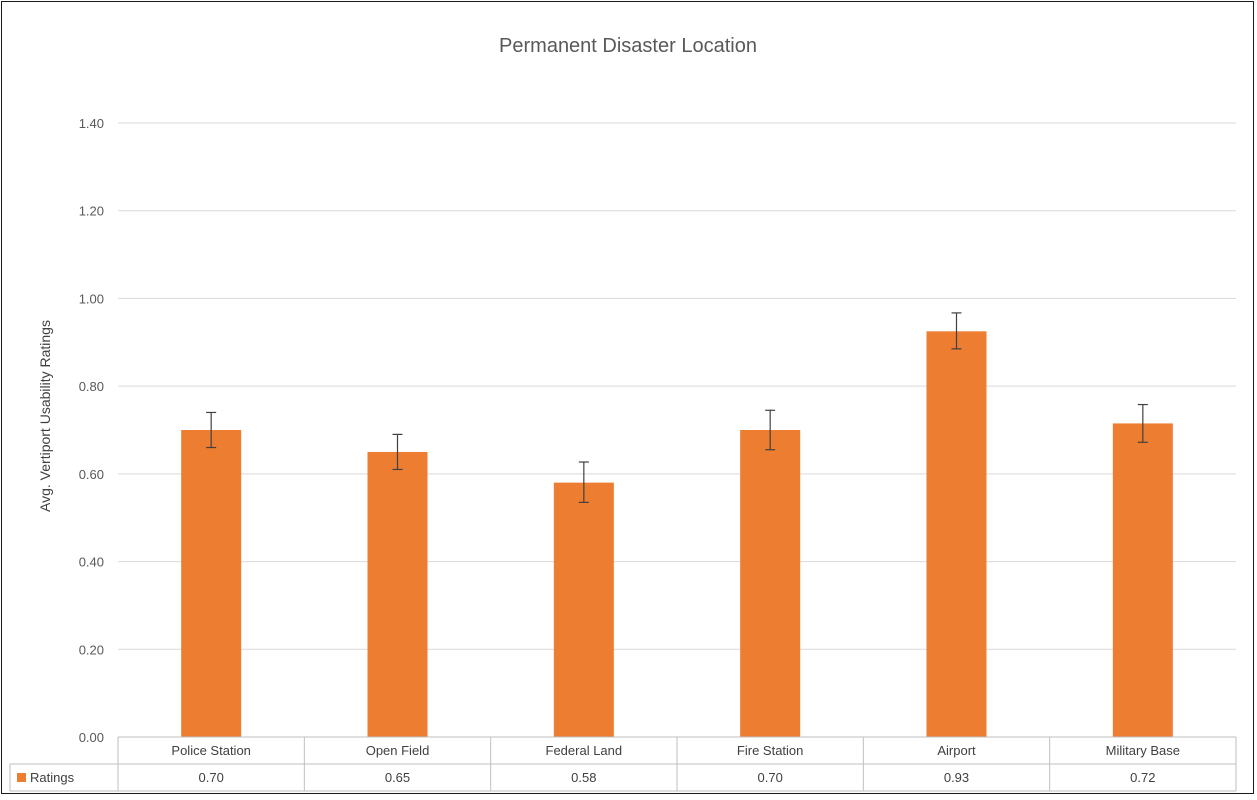 This screenshot has height=800, width=1257. Describe the element at coordinates (770, 750) in the screenshot. I see `category-label: Fire Station` at that location.